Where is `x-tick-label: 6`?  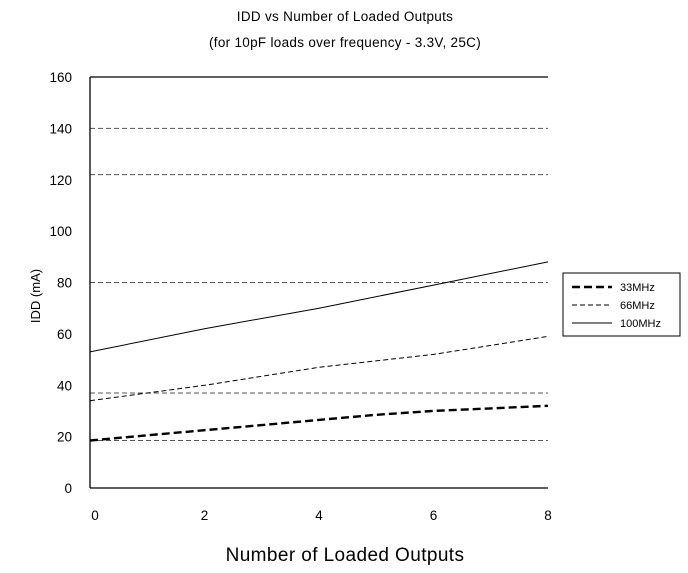
x-tick-label: 6 is located at coordinates (434, 515).